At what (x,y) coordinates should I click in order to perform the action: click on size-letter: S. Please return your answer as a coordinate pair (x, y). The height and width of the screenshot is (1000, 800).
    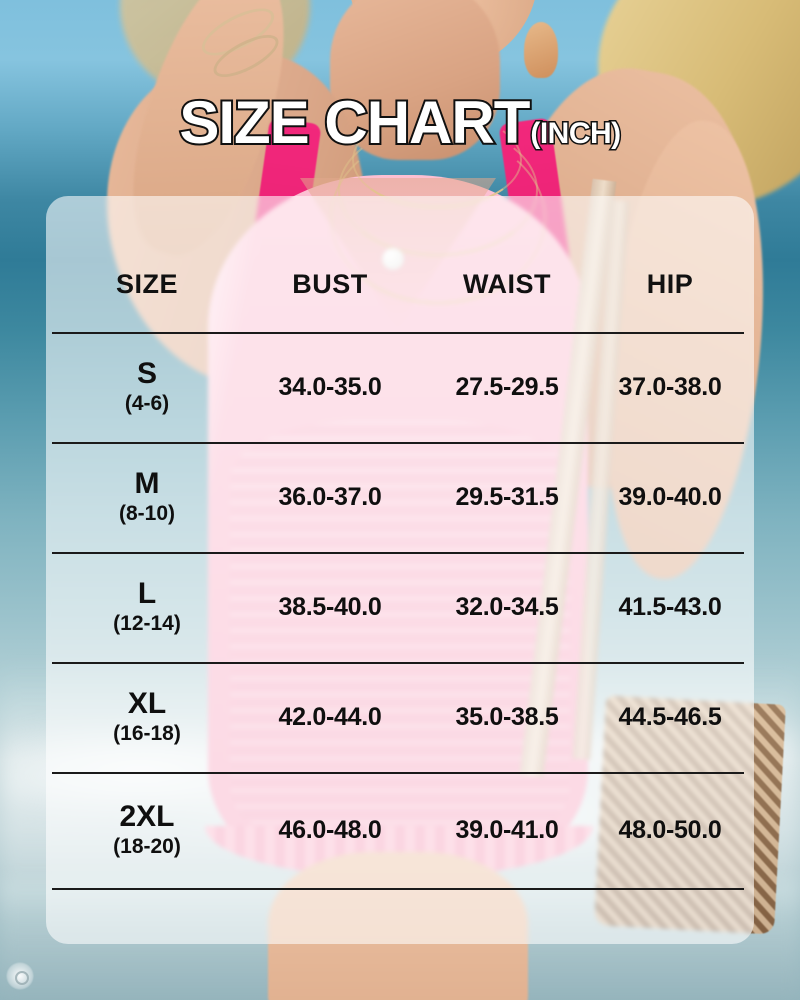
    Looking at the image, I should click on (146, 374).